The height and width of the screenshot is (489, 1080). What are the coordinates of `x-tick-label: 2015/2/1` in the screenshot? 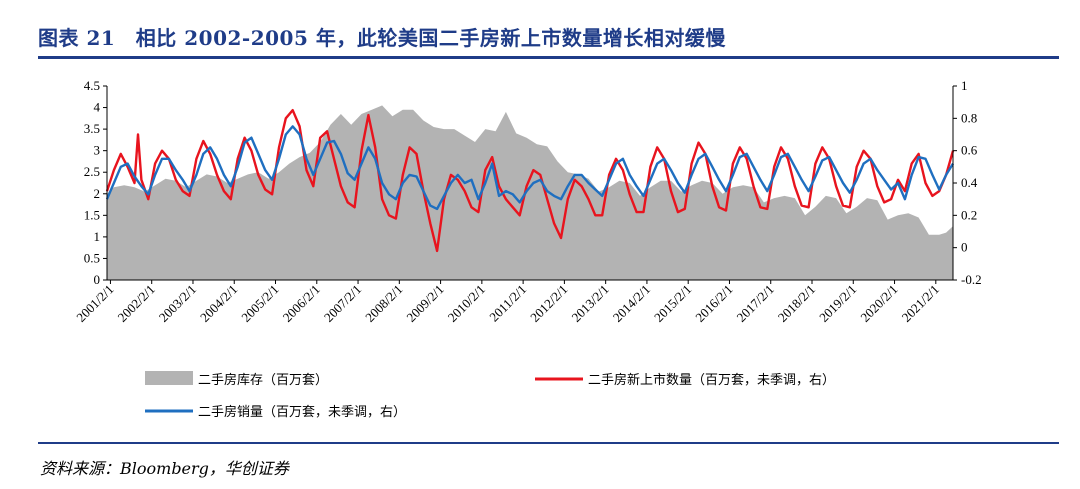 It's located at (672, 303).